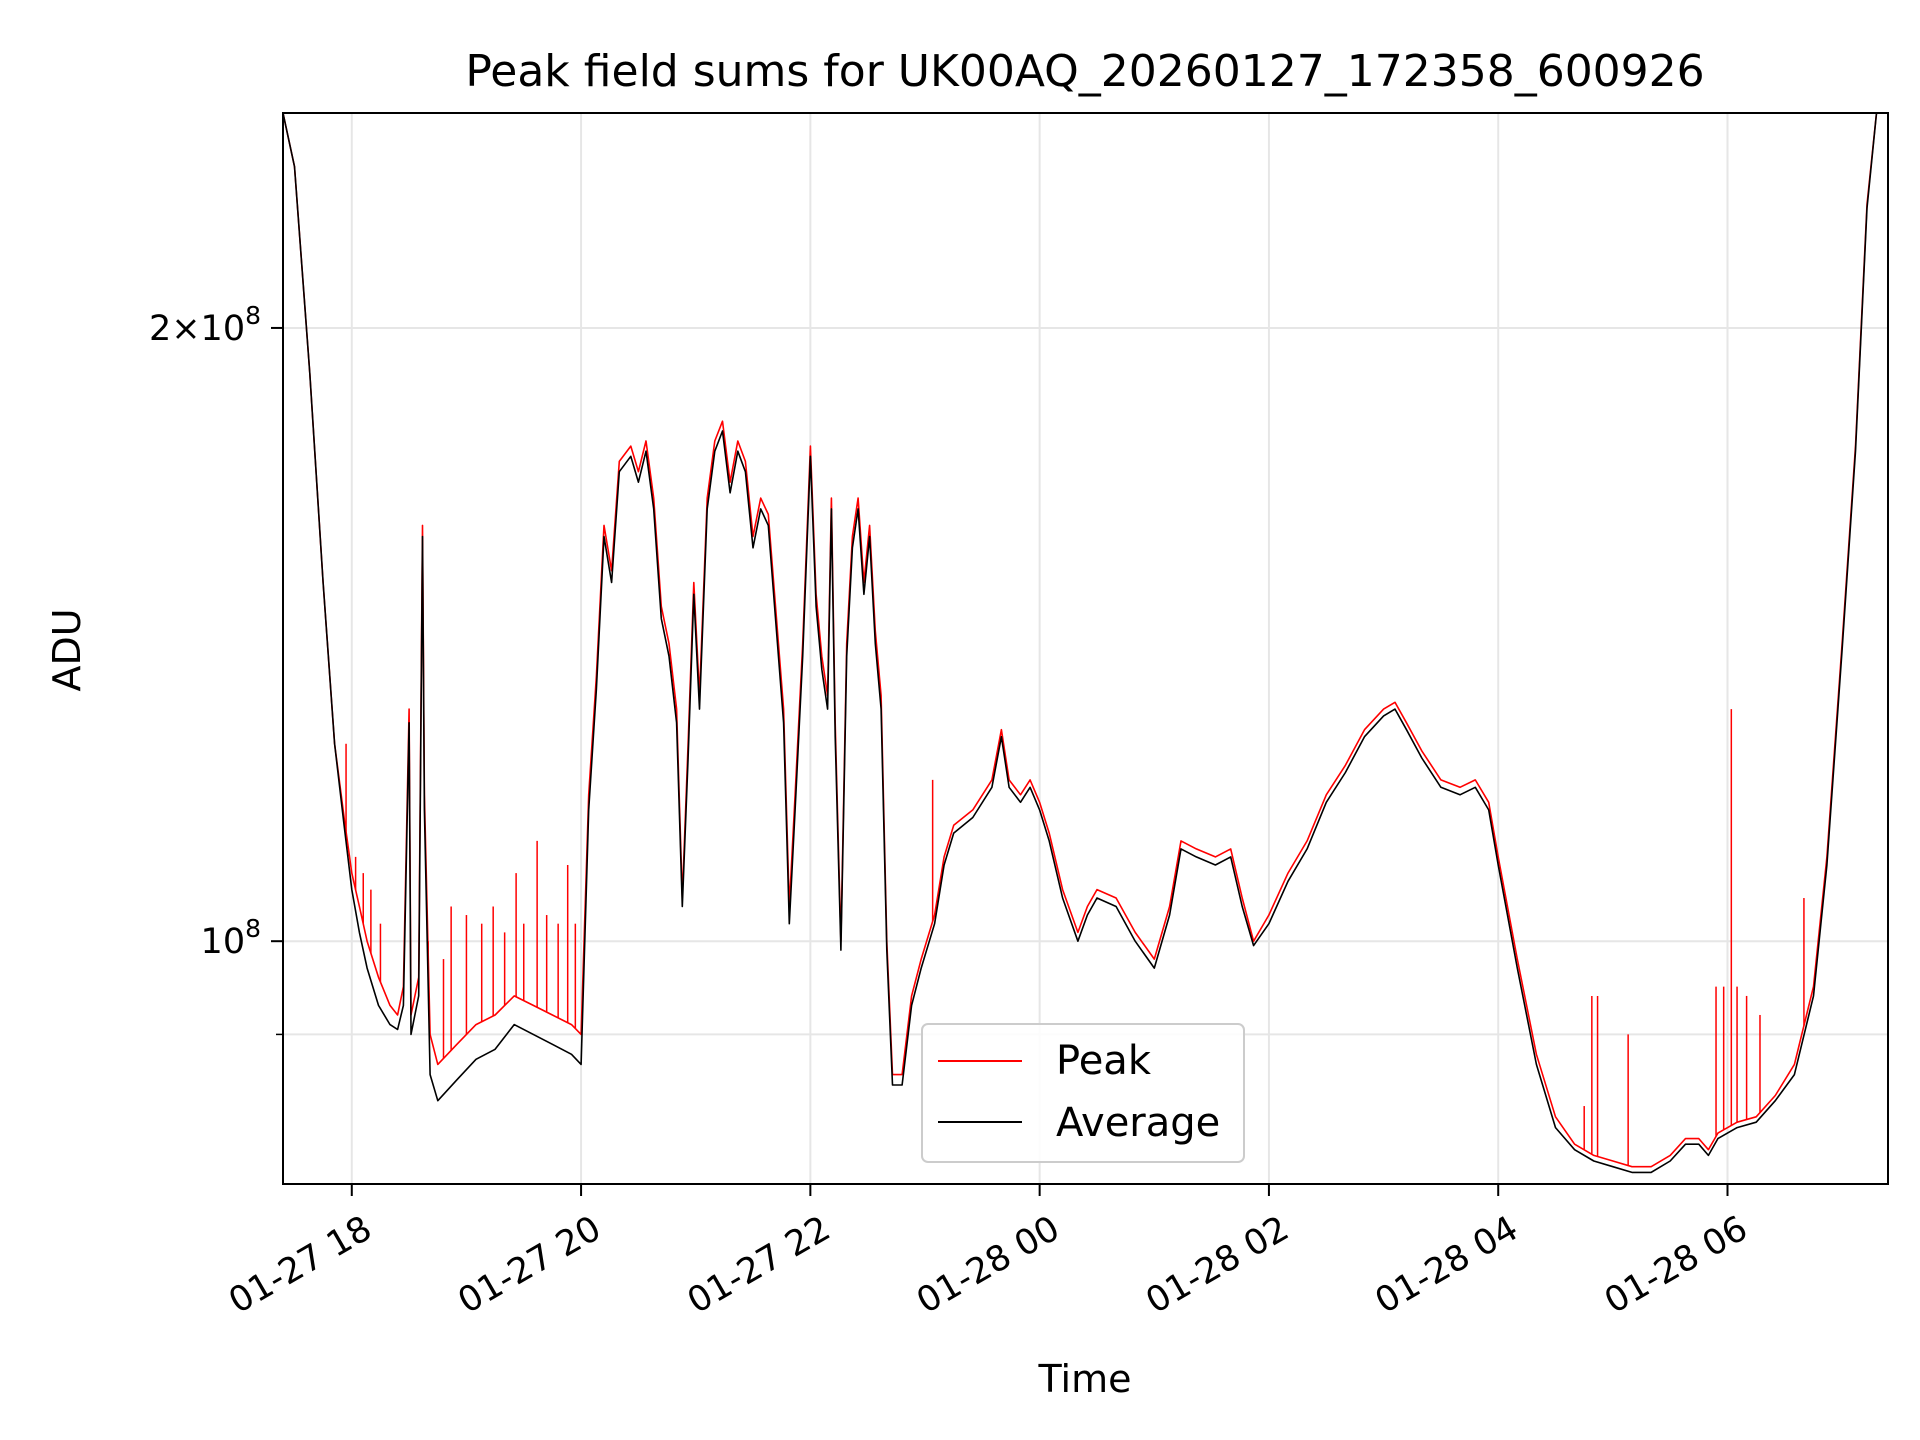 The image size is (1920, 1440). What do you see at coordinates (231, 938) in the screenshot?
I see `y-tick-label: 108` at bounding box center [231, 938].